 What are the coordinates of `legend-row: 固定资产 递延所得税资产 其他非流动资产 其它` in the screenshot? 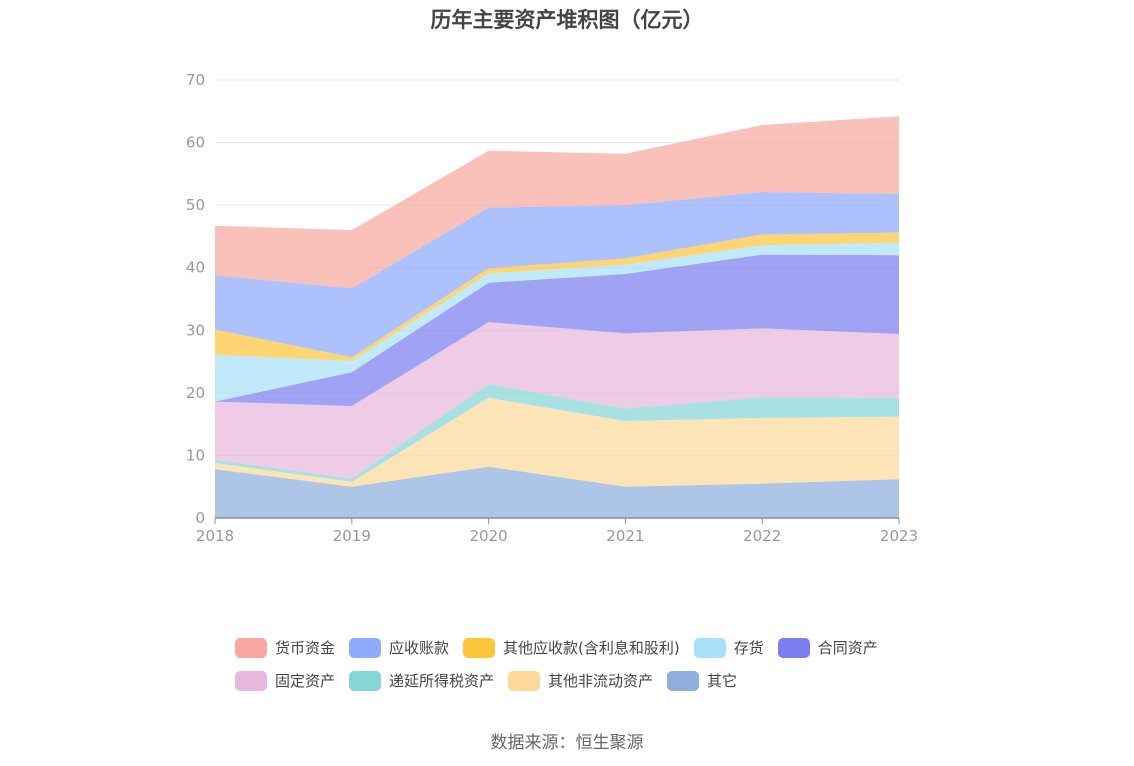 It's located at (585, 680).